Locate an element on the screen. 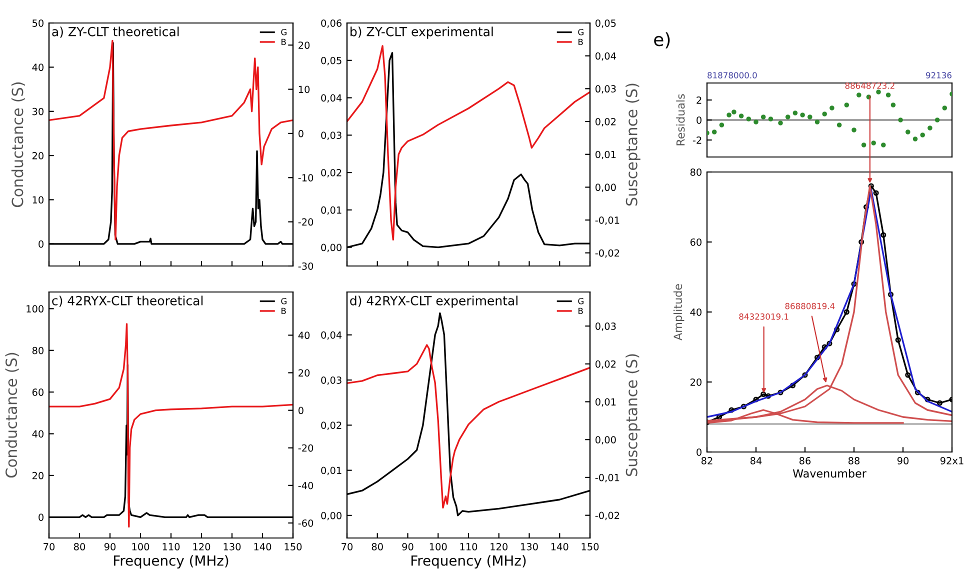 The width and height of the screenshot is (973, 586). text: 81878000.0 is located at coordinates (732, 75).